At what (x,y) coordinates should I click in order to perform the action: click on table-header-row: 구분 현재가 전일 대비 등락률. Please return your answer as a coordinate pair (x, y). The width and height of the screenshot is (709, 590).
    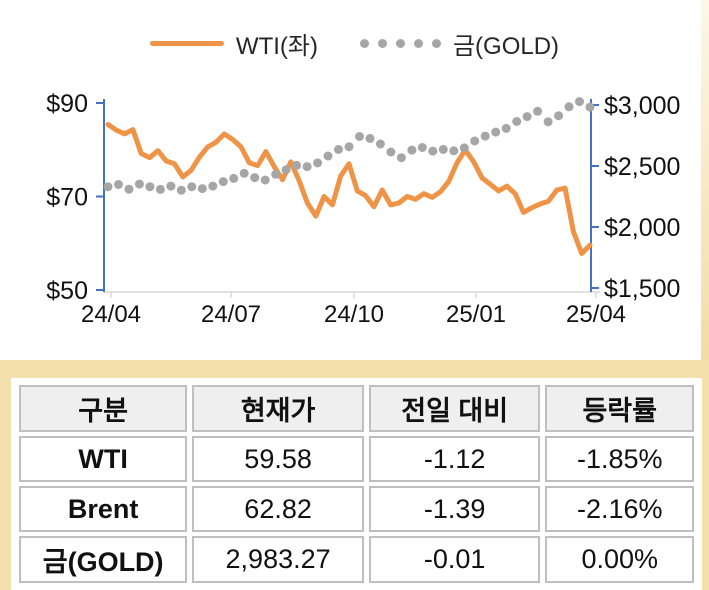
    Looking at the image, I should click on (356, 408).